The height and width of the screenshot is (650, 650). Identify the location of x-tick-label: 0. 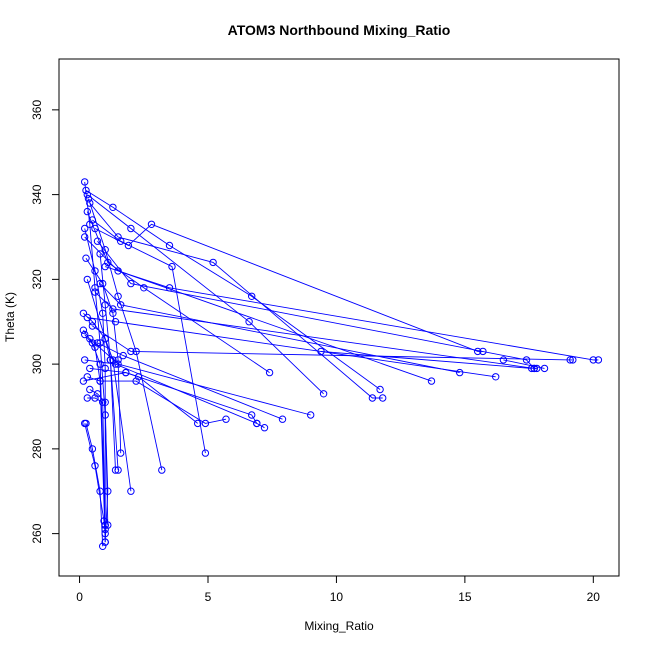
(79, 597).